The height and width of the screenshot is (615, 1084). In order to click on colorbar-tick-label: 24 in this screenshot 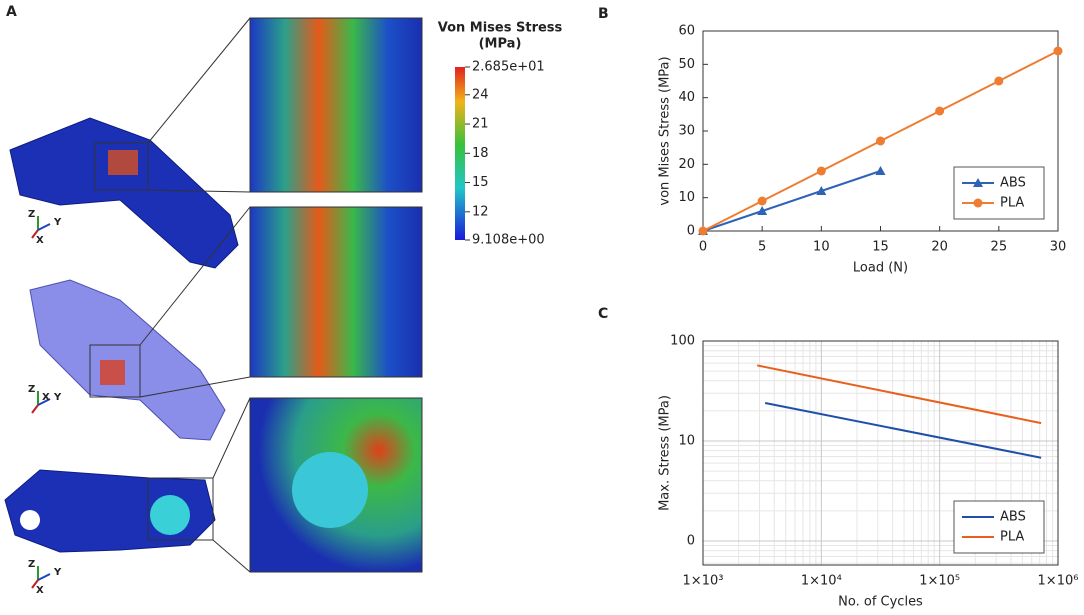, I will do `click(480, 94)`.